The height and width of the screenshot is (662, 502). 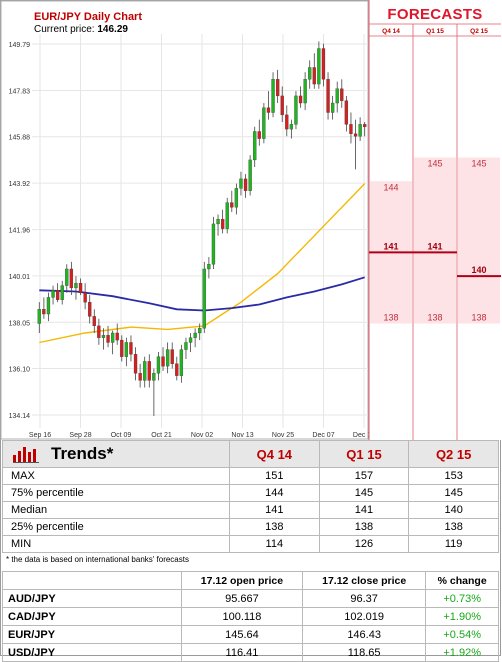 I want to click on trends-header-row: Trends* Q4 14 Q1 15 Q2 15, so click(x=250, y=454).